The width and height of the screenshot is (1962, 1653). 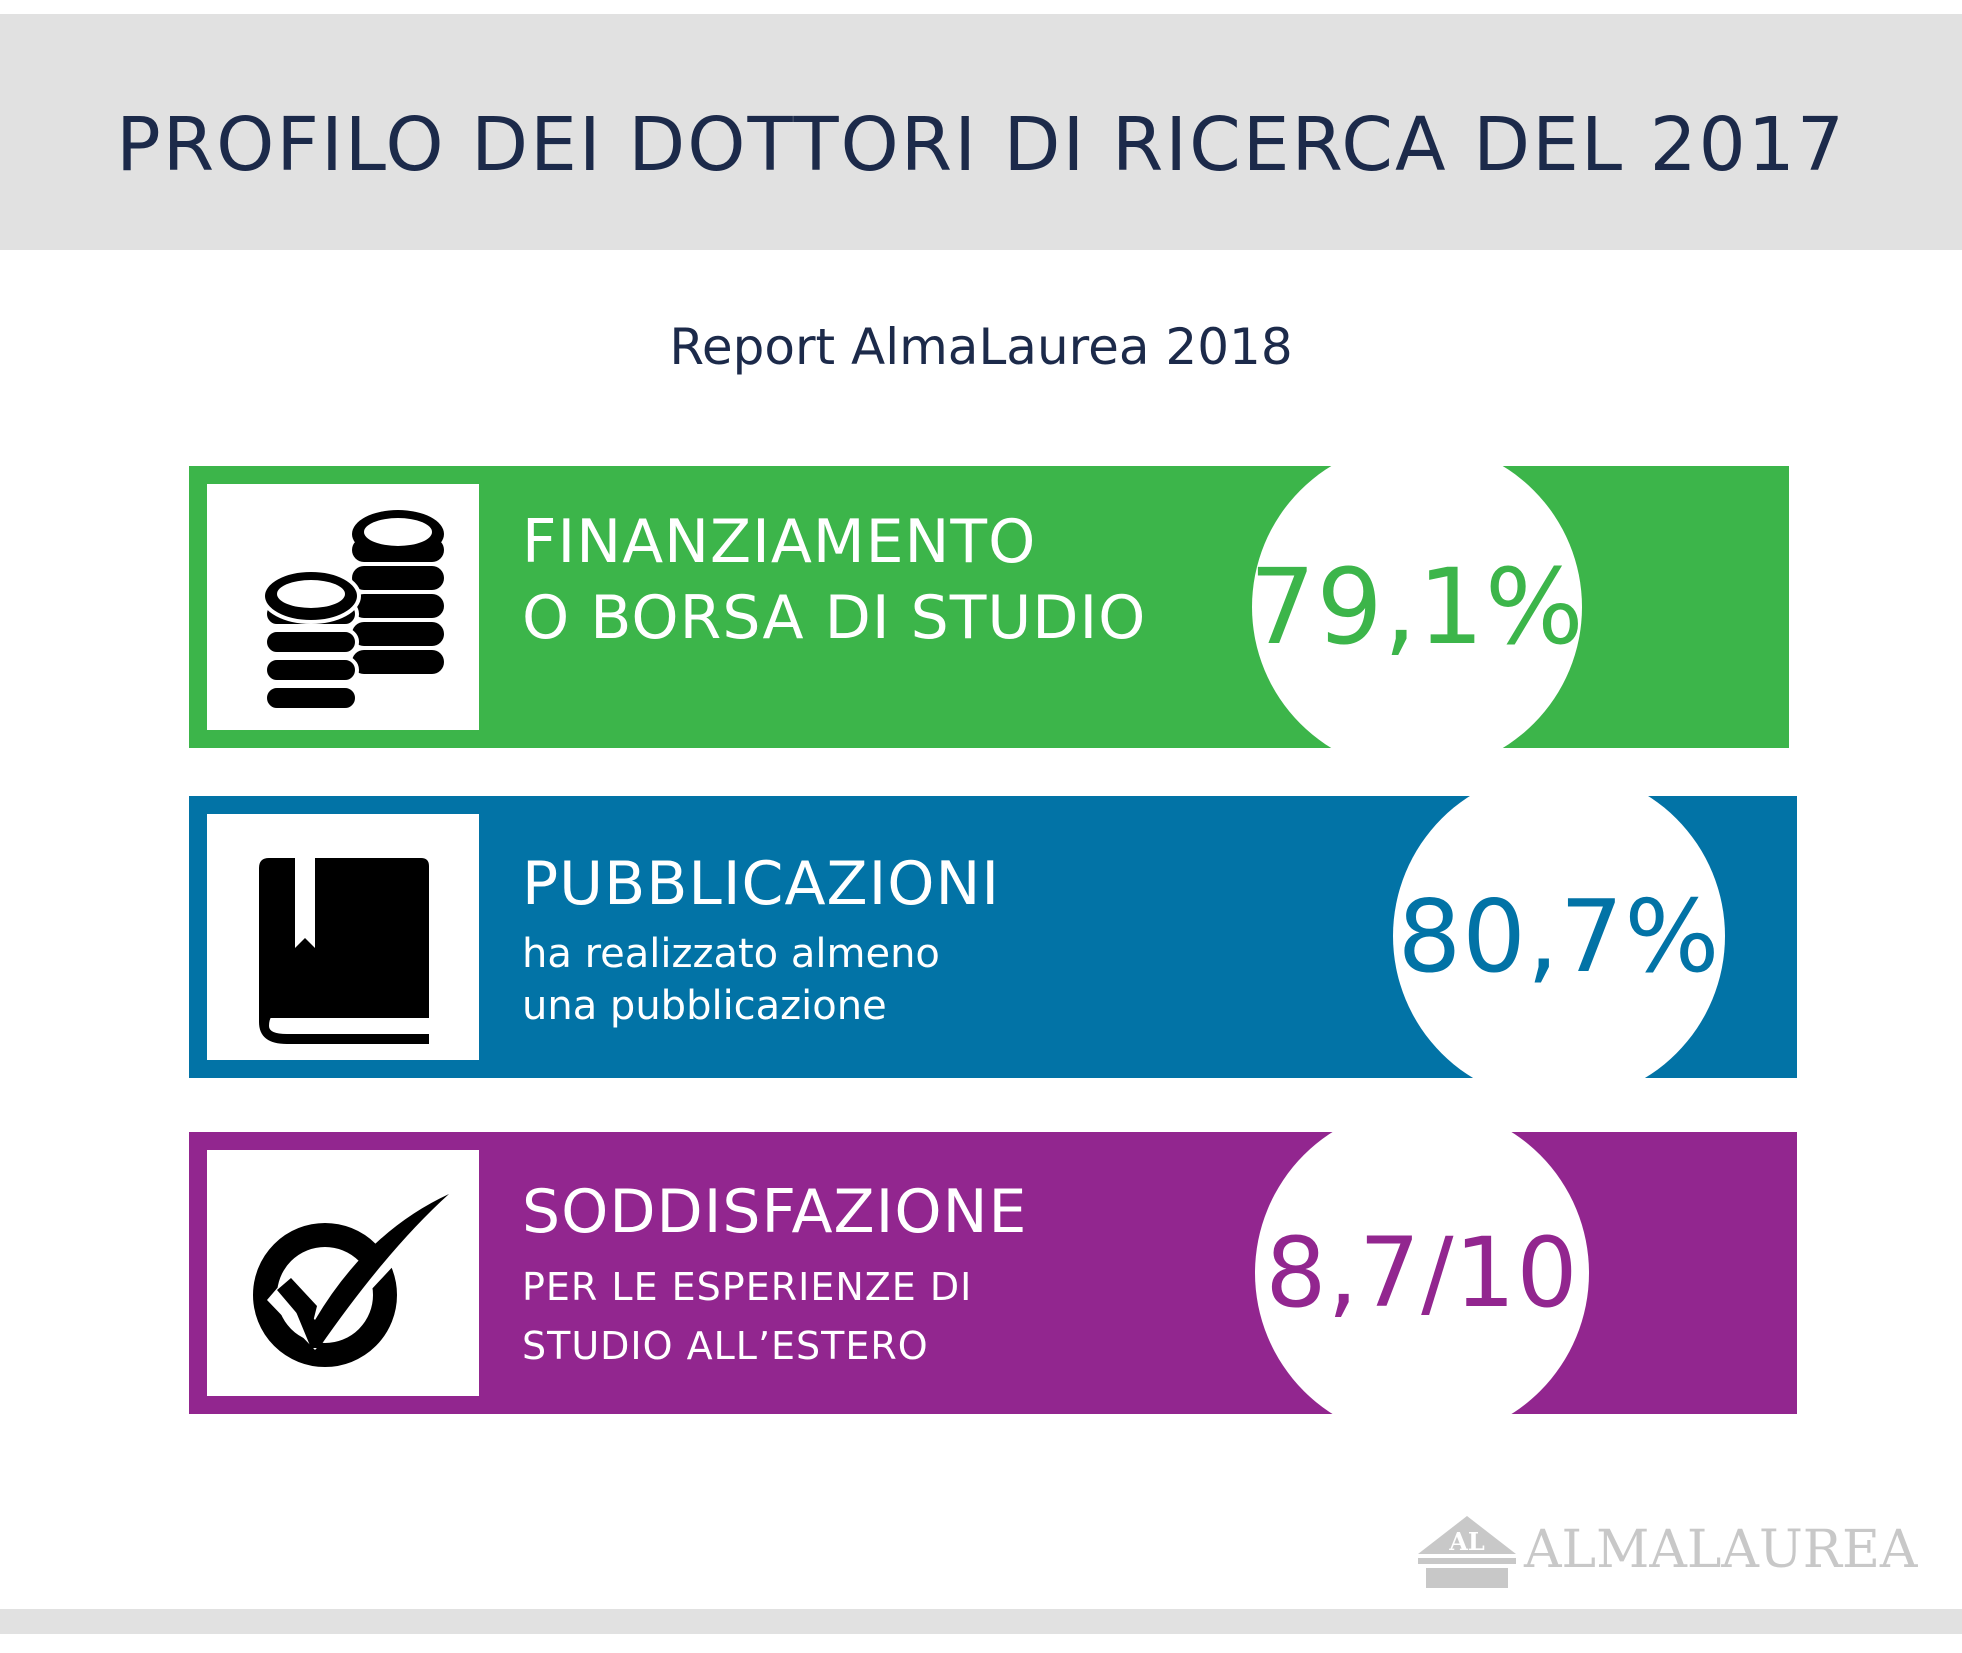 I want to click on checkmark-icon-box, so click(x=343, y=1273).